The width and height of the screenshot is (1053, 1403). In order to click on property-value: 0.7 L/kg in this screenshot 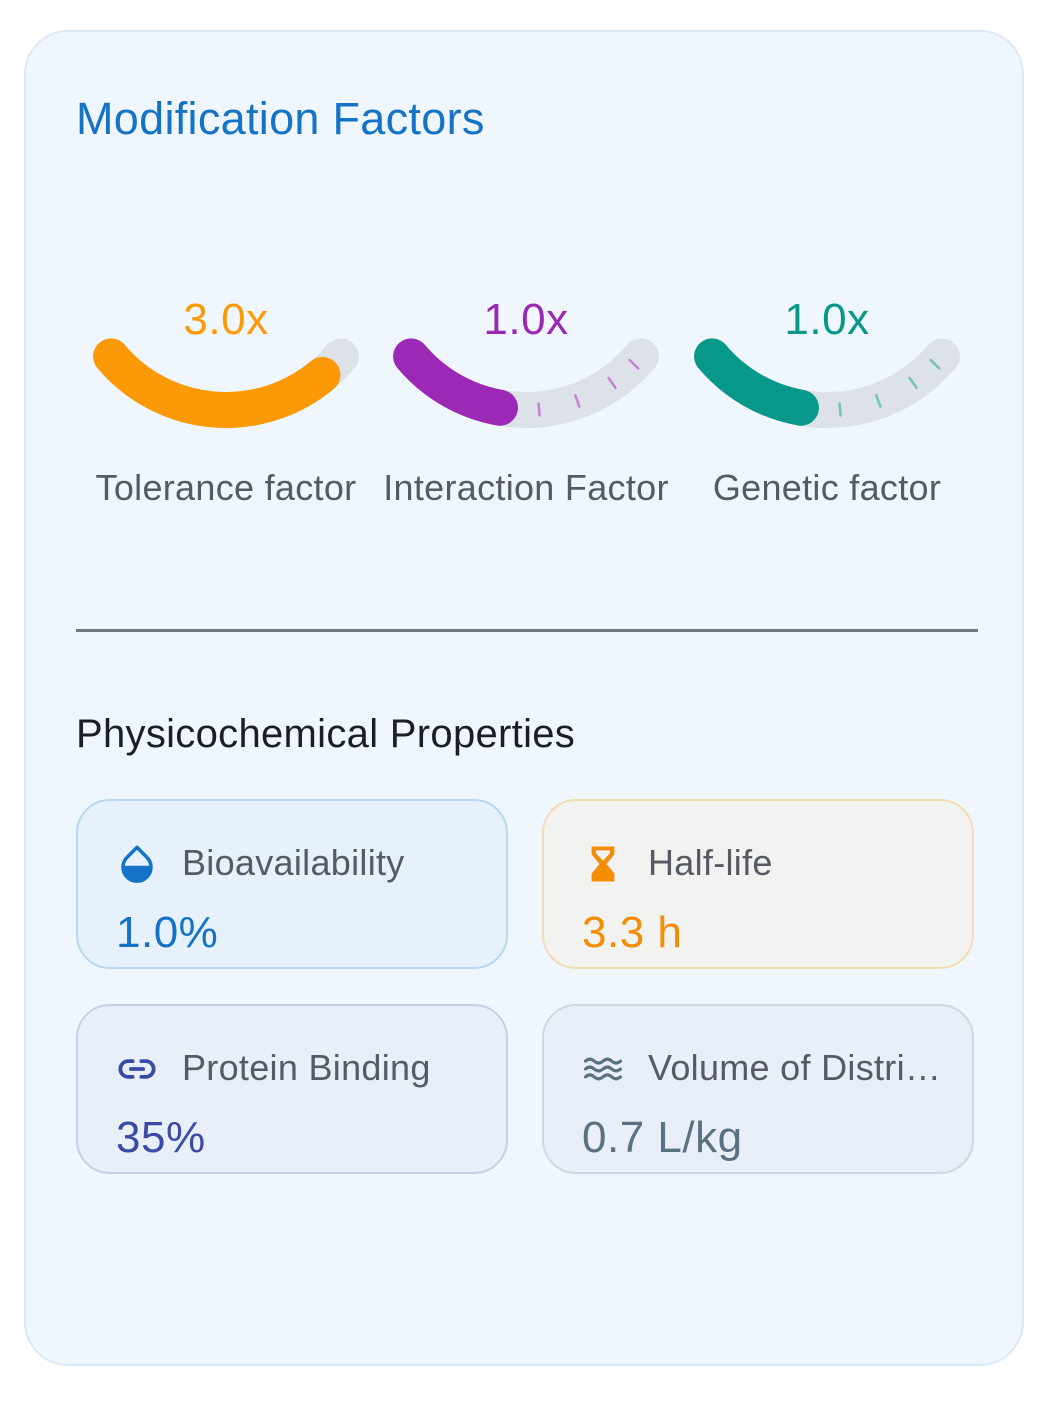, I will do `click(662, 1137)`.